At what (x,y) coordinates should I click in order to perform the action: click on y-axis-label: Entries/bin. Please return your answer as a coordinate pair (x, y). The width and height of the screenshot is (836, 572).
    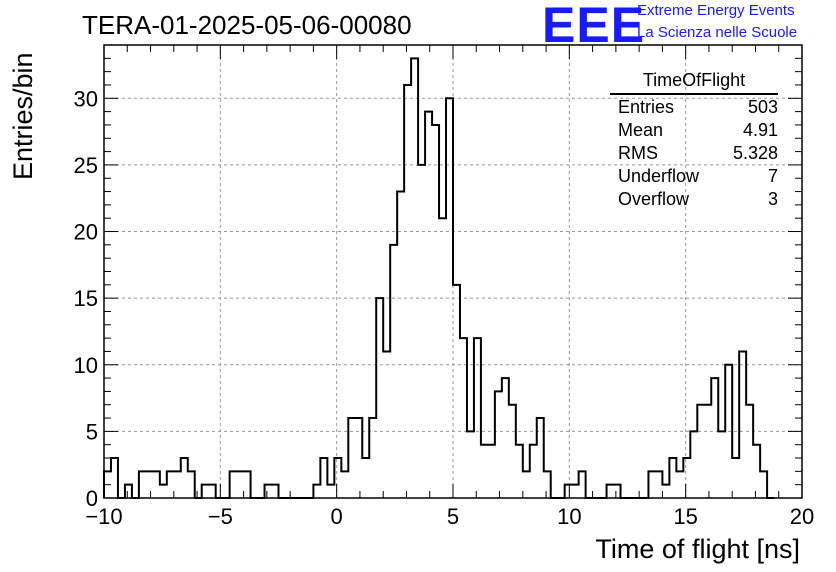
    Looking at the image, I should click on (23, 116).